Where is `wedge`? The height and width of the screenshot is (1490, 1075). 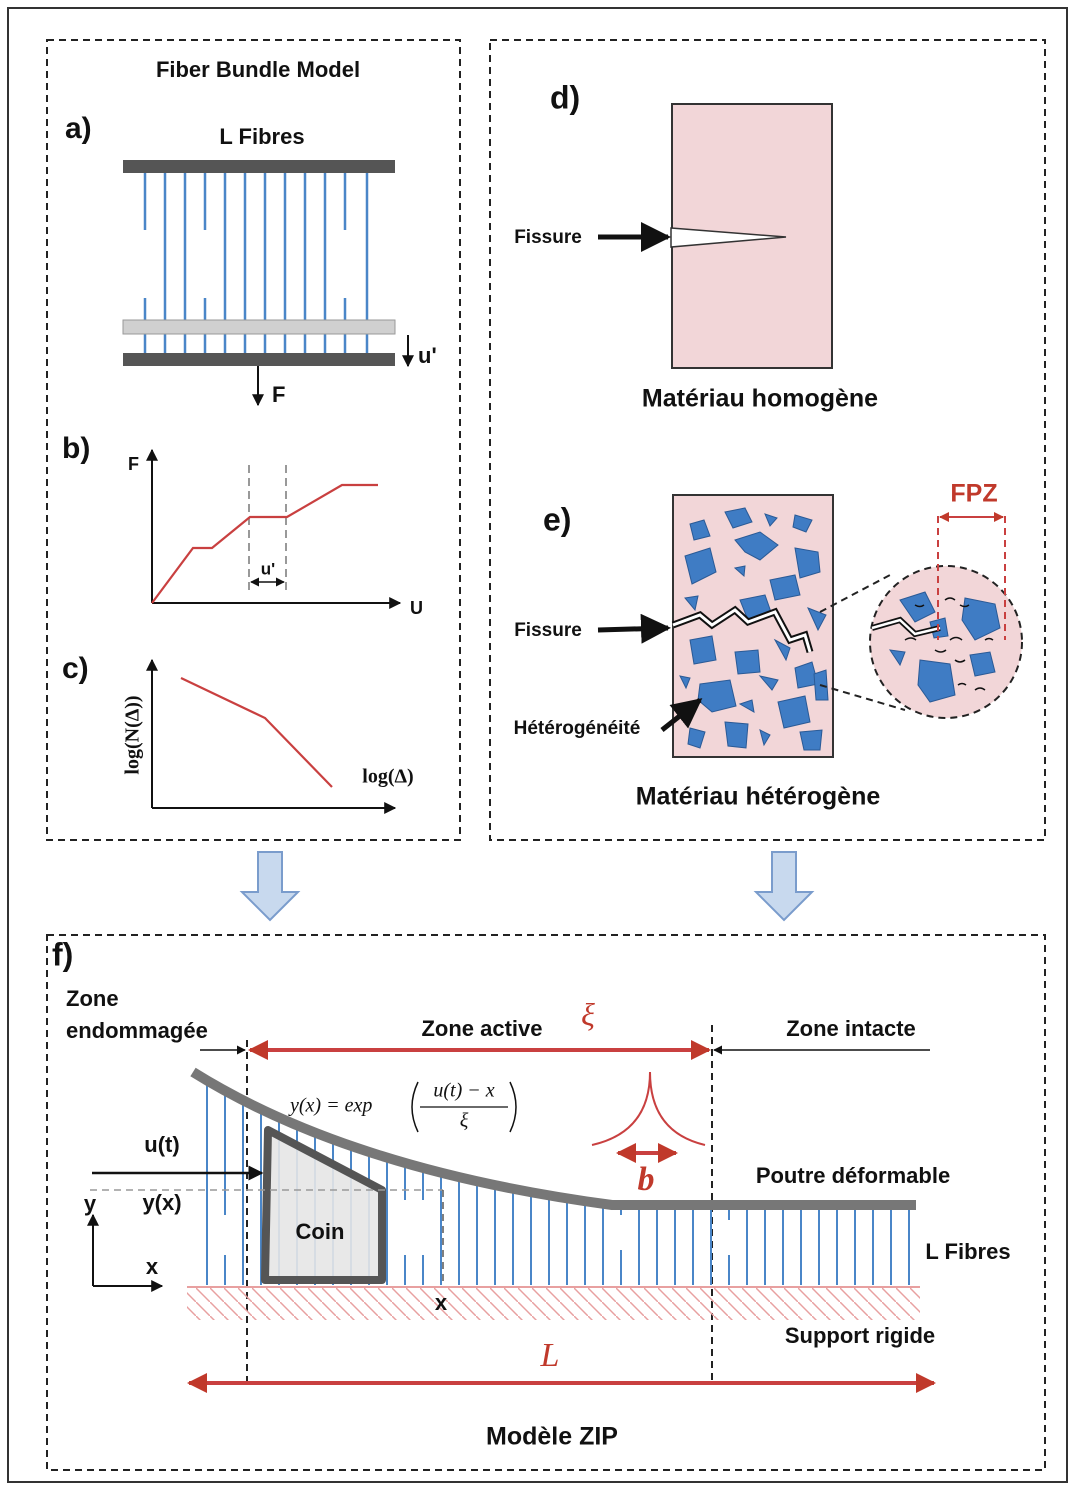 wedge is located at coordinates (323, 1205).